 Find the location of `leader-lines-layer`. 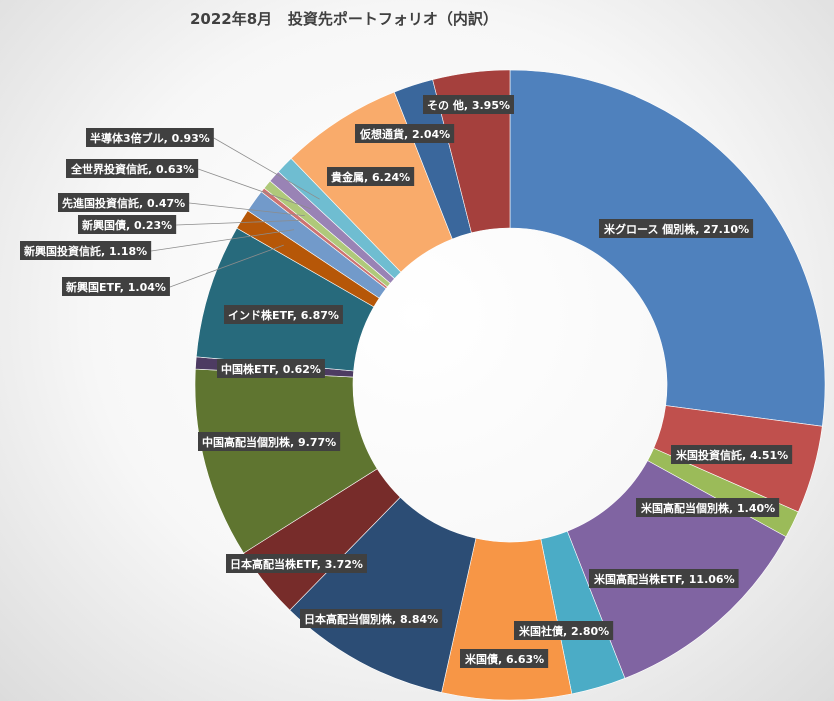

leader-lines-layer is located at coordinates (235, 212).